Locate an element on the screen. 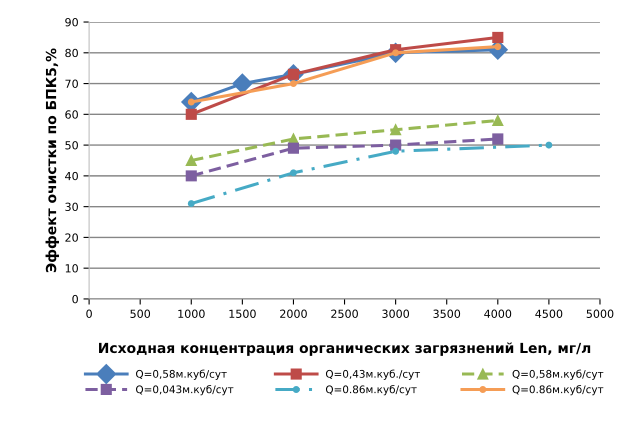 This screenshot has height=432, width=641. x-tick-label: 5000 is located at coordinates (600, 314).